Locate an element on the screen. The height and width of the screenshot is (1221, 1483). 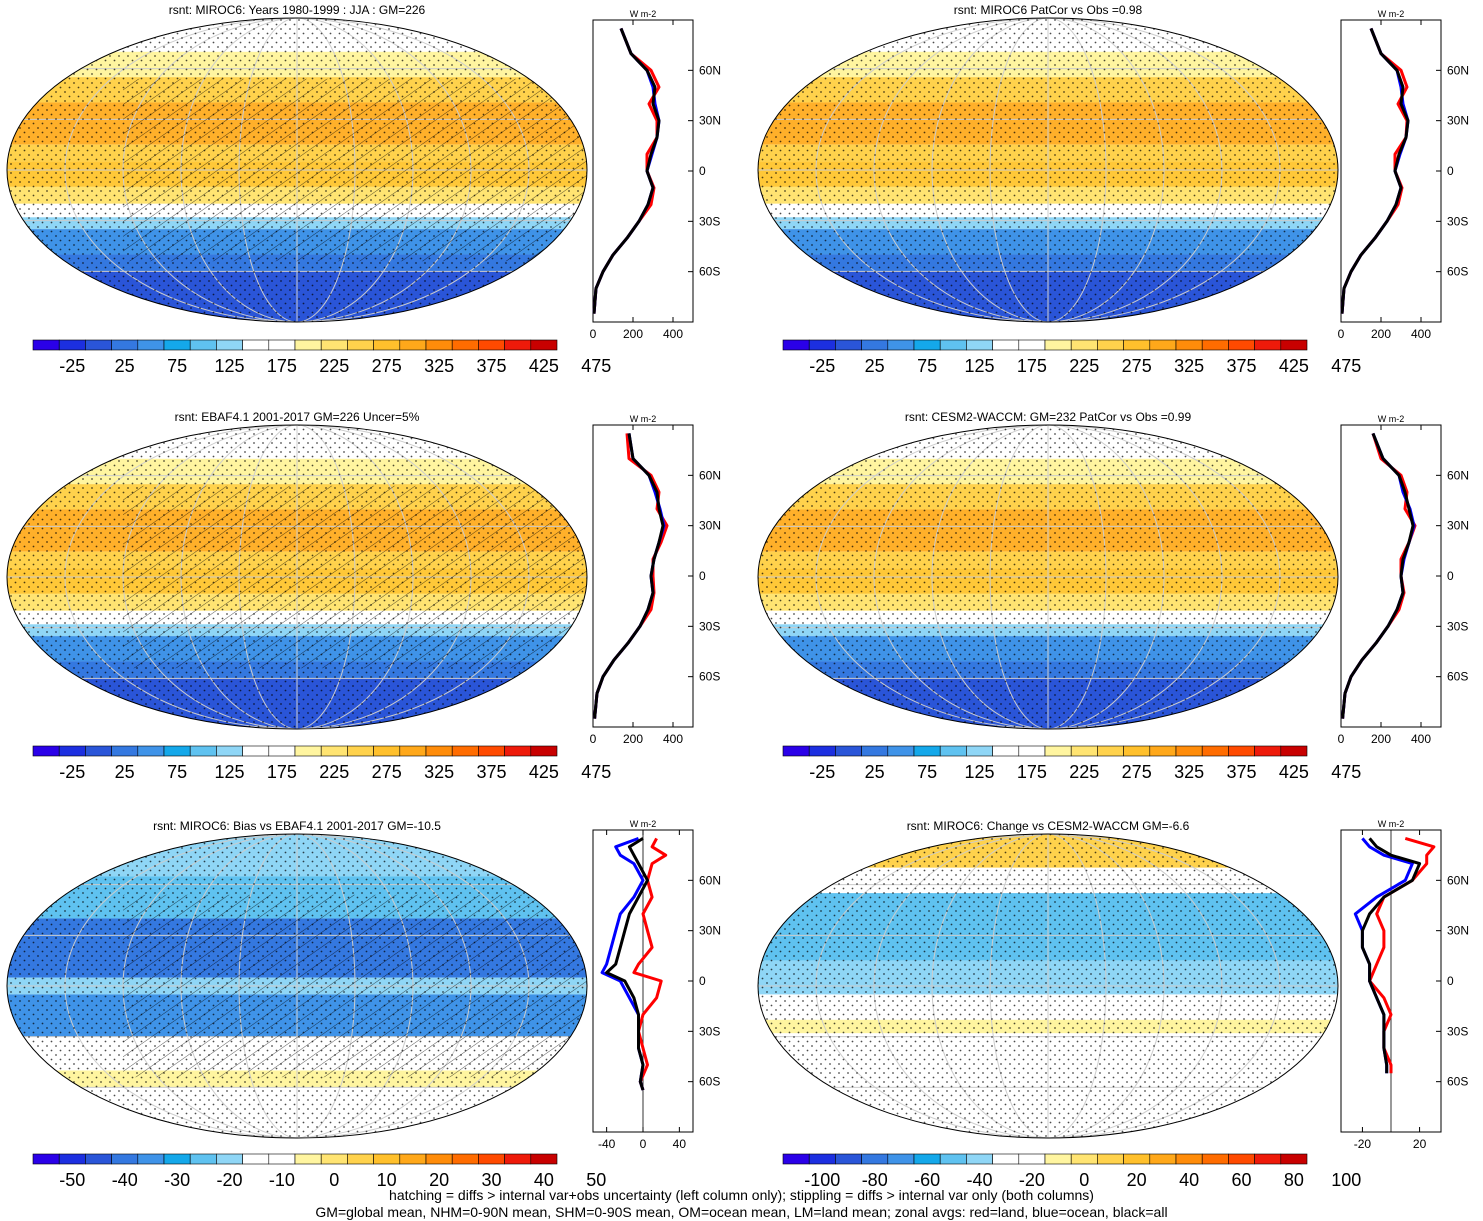
colorbar-label: 30 is located at coordinates (491, 1180).